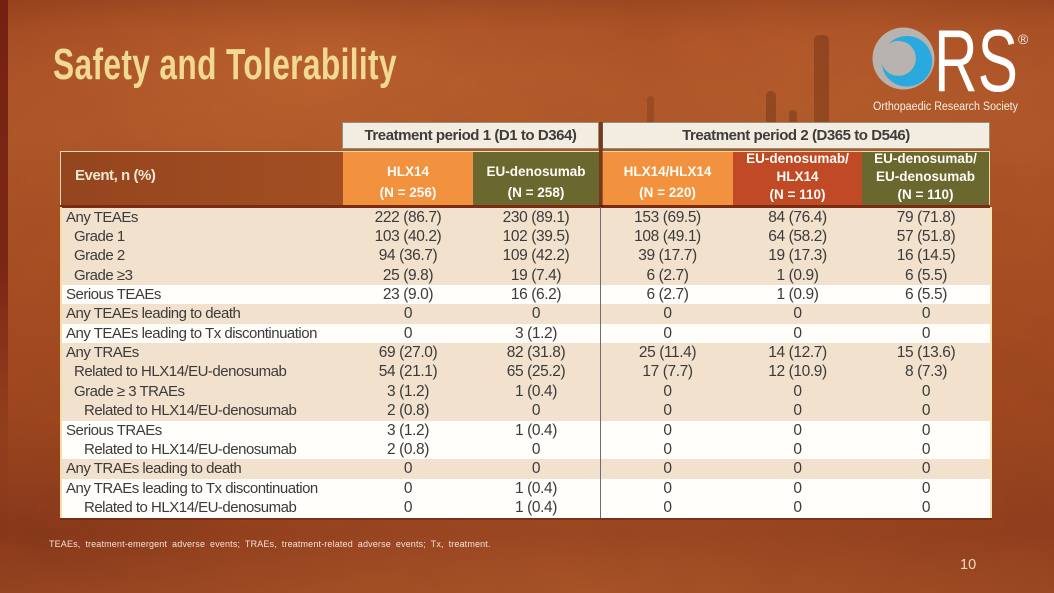  What do you see at coordinates (945, 107) in the screenshot?
I see `svg-text: Orthopaedic Research Society` at bounding box center [945, 107].